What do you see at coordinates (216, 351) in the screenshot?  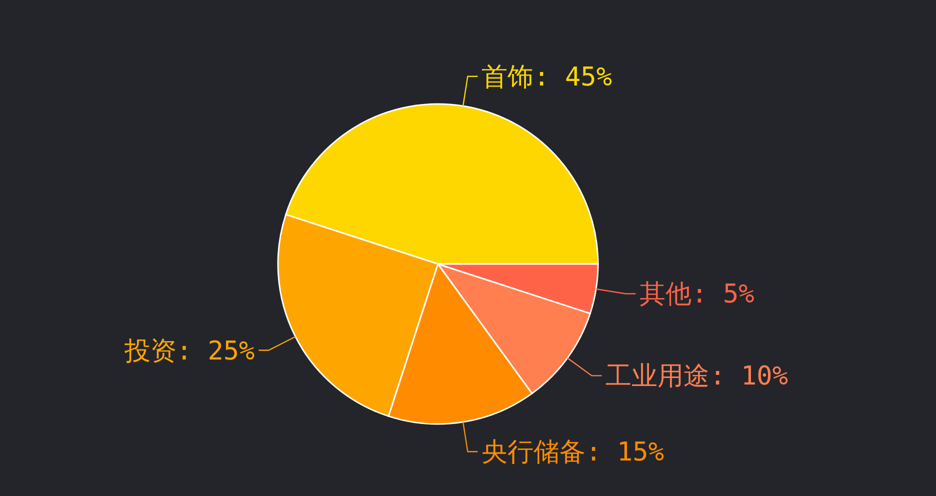 I see `data-label: : 25%` at bounding box center [216, 351].